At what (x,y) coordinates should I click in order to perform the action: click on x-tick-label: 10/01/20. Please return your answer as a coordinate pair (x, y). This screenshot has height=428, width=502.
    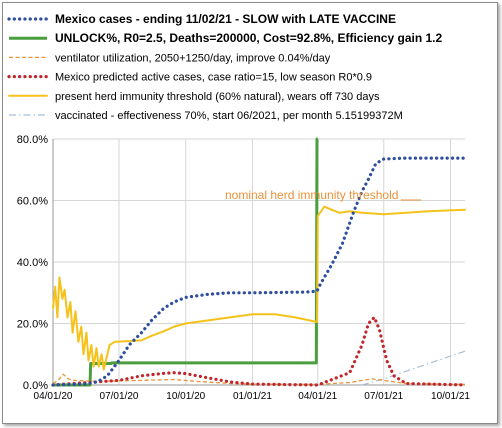
    Looking at the image, I should click on (185, 396).